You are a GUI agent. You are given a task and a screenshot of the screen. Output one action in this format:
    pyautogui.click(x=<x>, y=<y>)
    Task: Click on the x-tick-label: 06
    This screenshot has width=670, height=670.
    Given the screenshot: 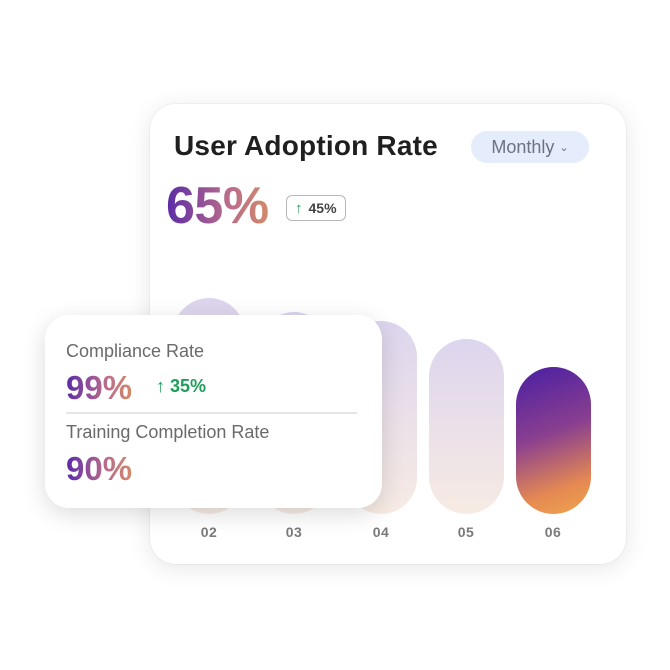 What is the action you would take?
    pyautogui.click(x=553, y=532)
    